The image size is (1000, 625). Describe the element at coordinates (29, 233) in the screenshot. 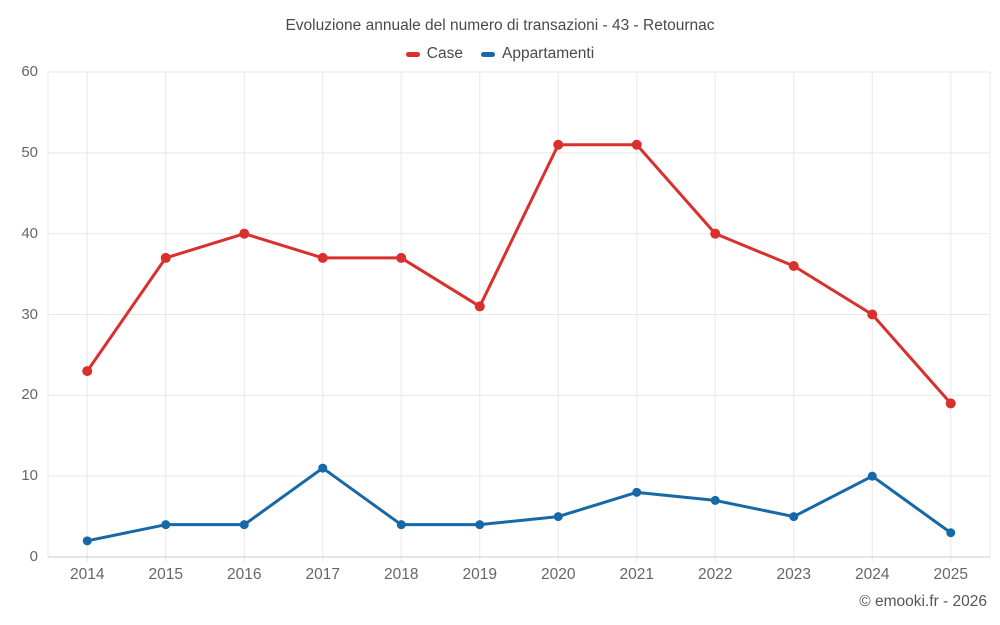

I see `y-tick-label: 40` at that location.